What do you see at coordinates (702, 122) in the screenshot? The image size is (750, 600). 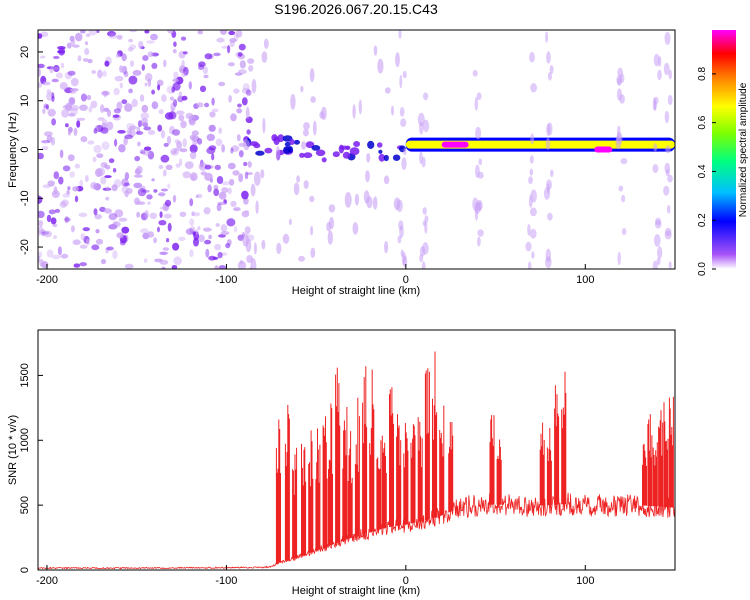 I see `colorbar-tick-label: 0.6` at bounding box center [702, 122].